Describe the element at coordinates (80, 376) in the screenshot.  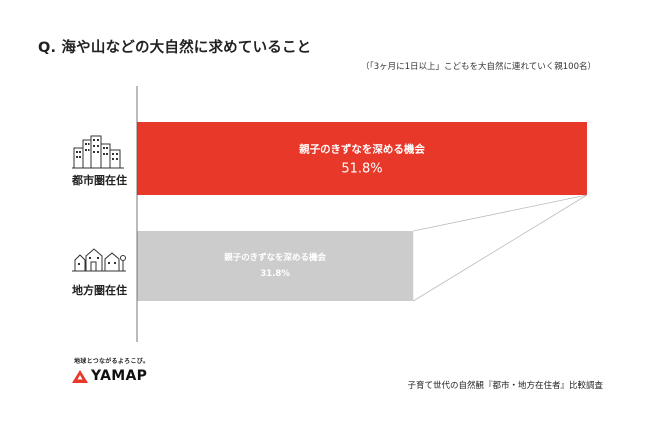
I see `mountain-logo-icon` at that location.